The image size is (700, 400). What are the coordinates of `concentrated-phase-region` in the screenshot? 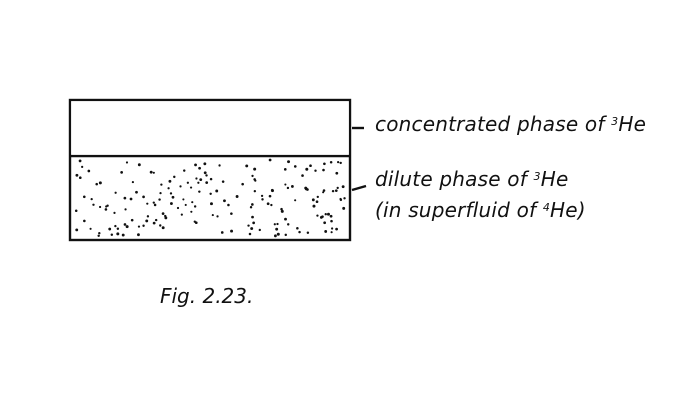 It's located at (210, 128).